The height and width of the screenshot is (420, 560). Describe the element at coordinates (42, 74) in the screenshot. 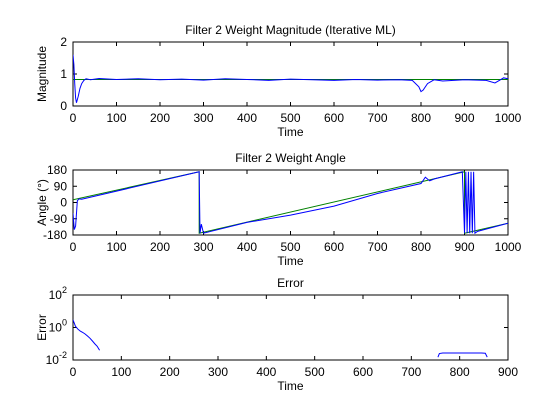

I see `y-axis-label: Magnitude` at that location.